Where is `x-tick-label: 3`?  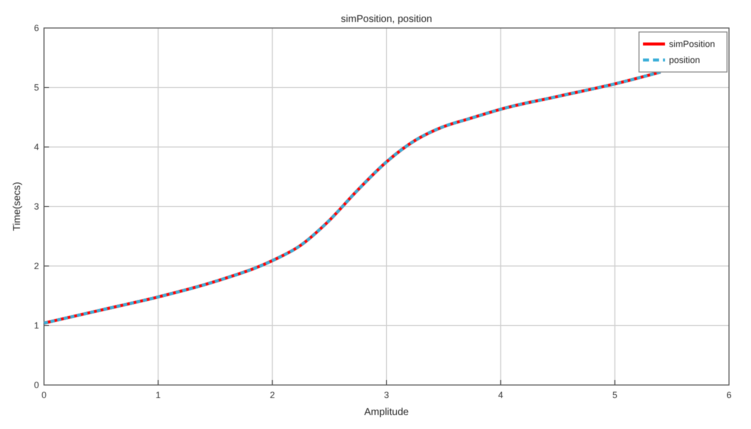 x-tick-label: 3 is located at coordinates (387, 395).